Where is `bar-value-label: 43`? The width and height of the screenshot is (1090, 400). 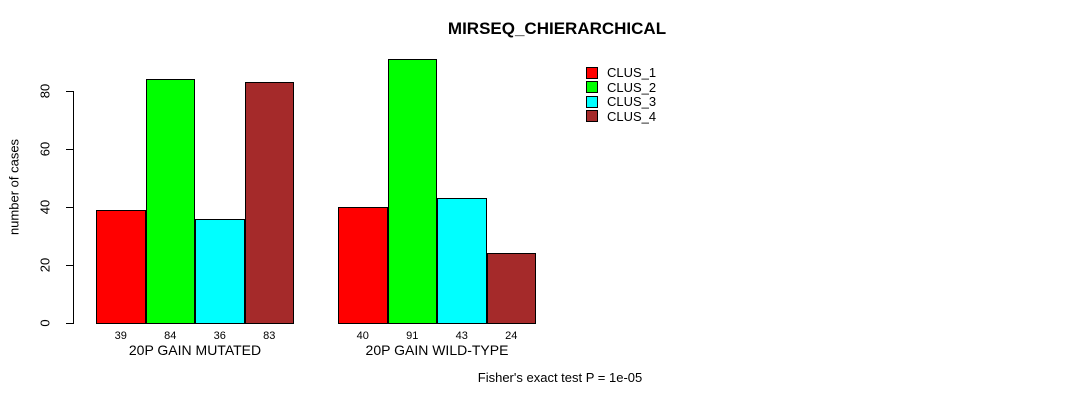 bar-value-label: 43 is located at coordinates (461, 336).